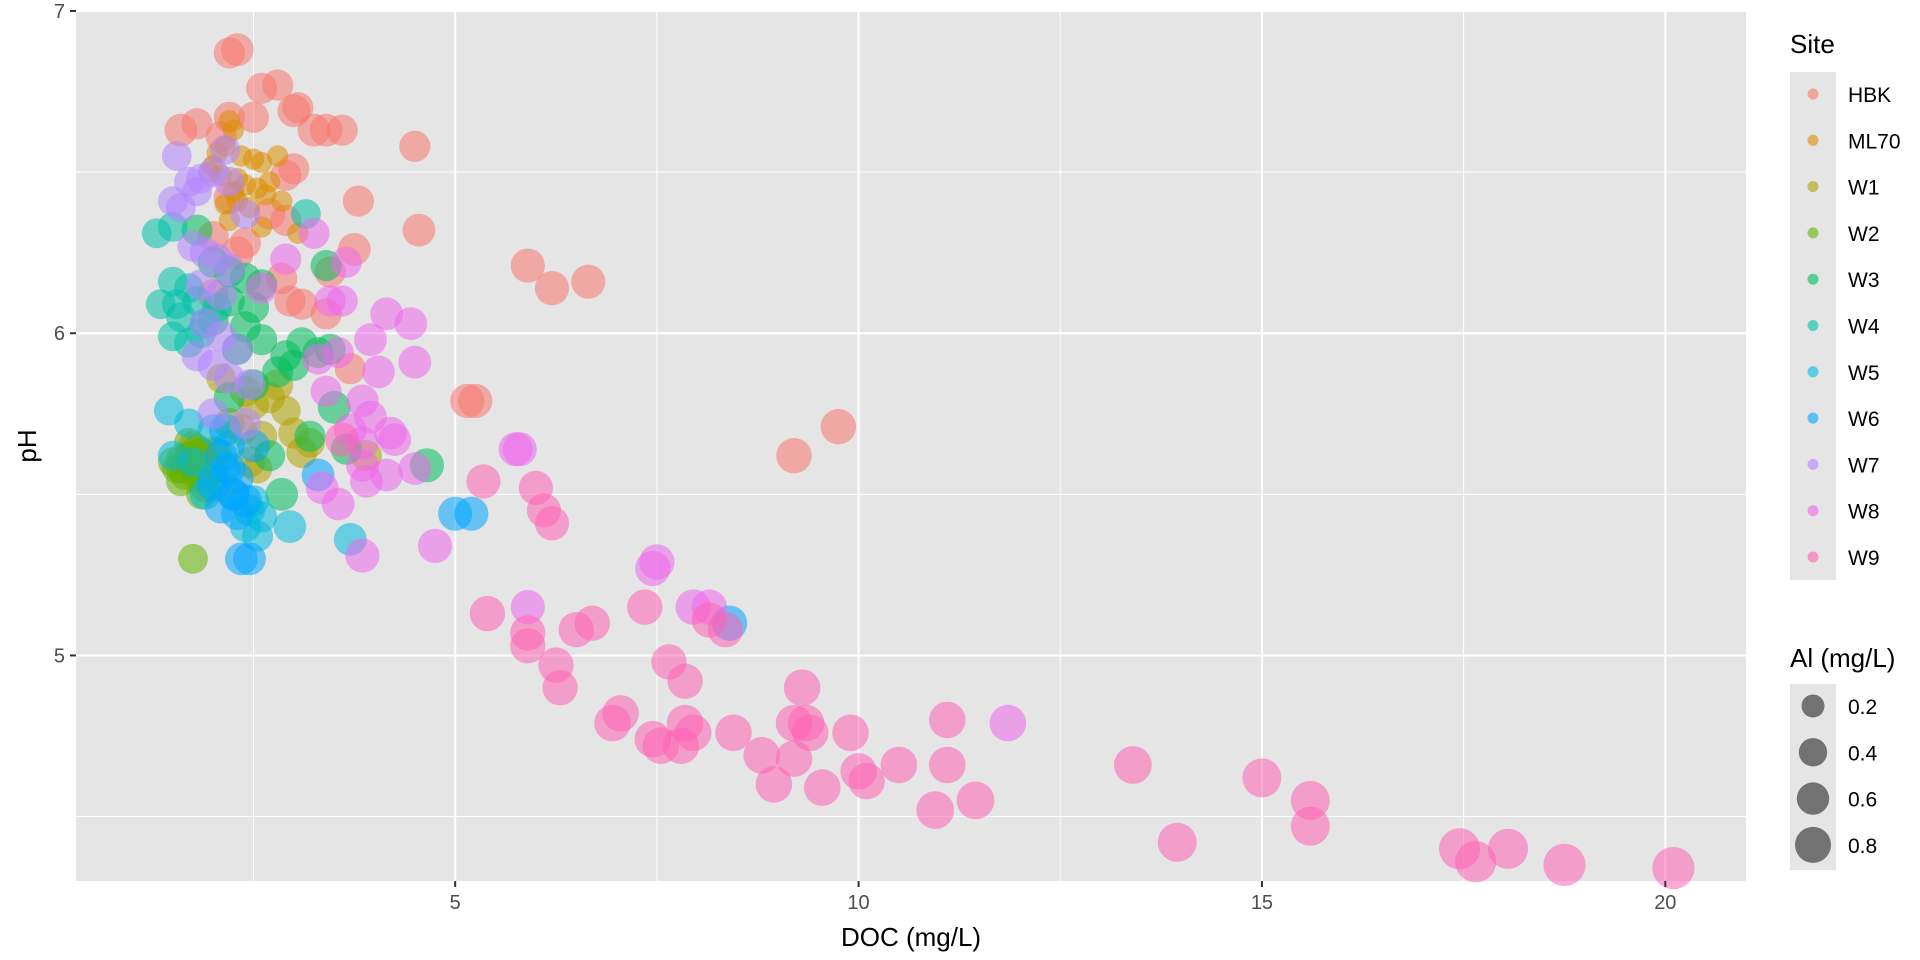  Describe the element at coordinates (1813, 464) in the screenshot. I see `legend-key-w7` at that location.